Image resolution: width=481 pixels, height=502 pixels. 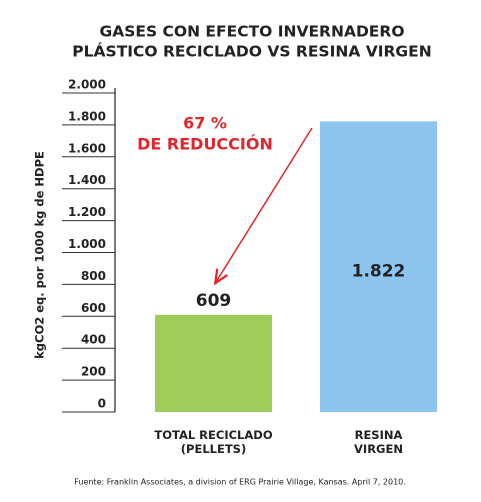 I want to click on value-label: 1.822, so click(x=379, y=271).